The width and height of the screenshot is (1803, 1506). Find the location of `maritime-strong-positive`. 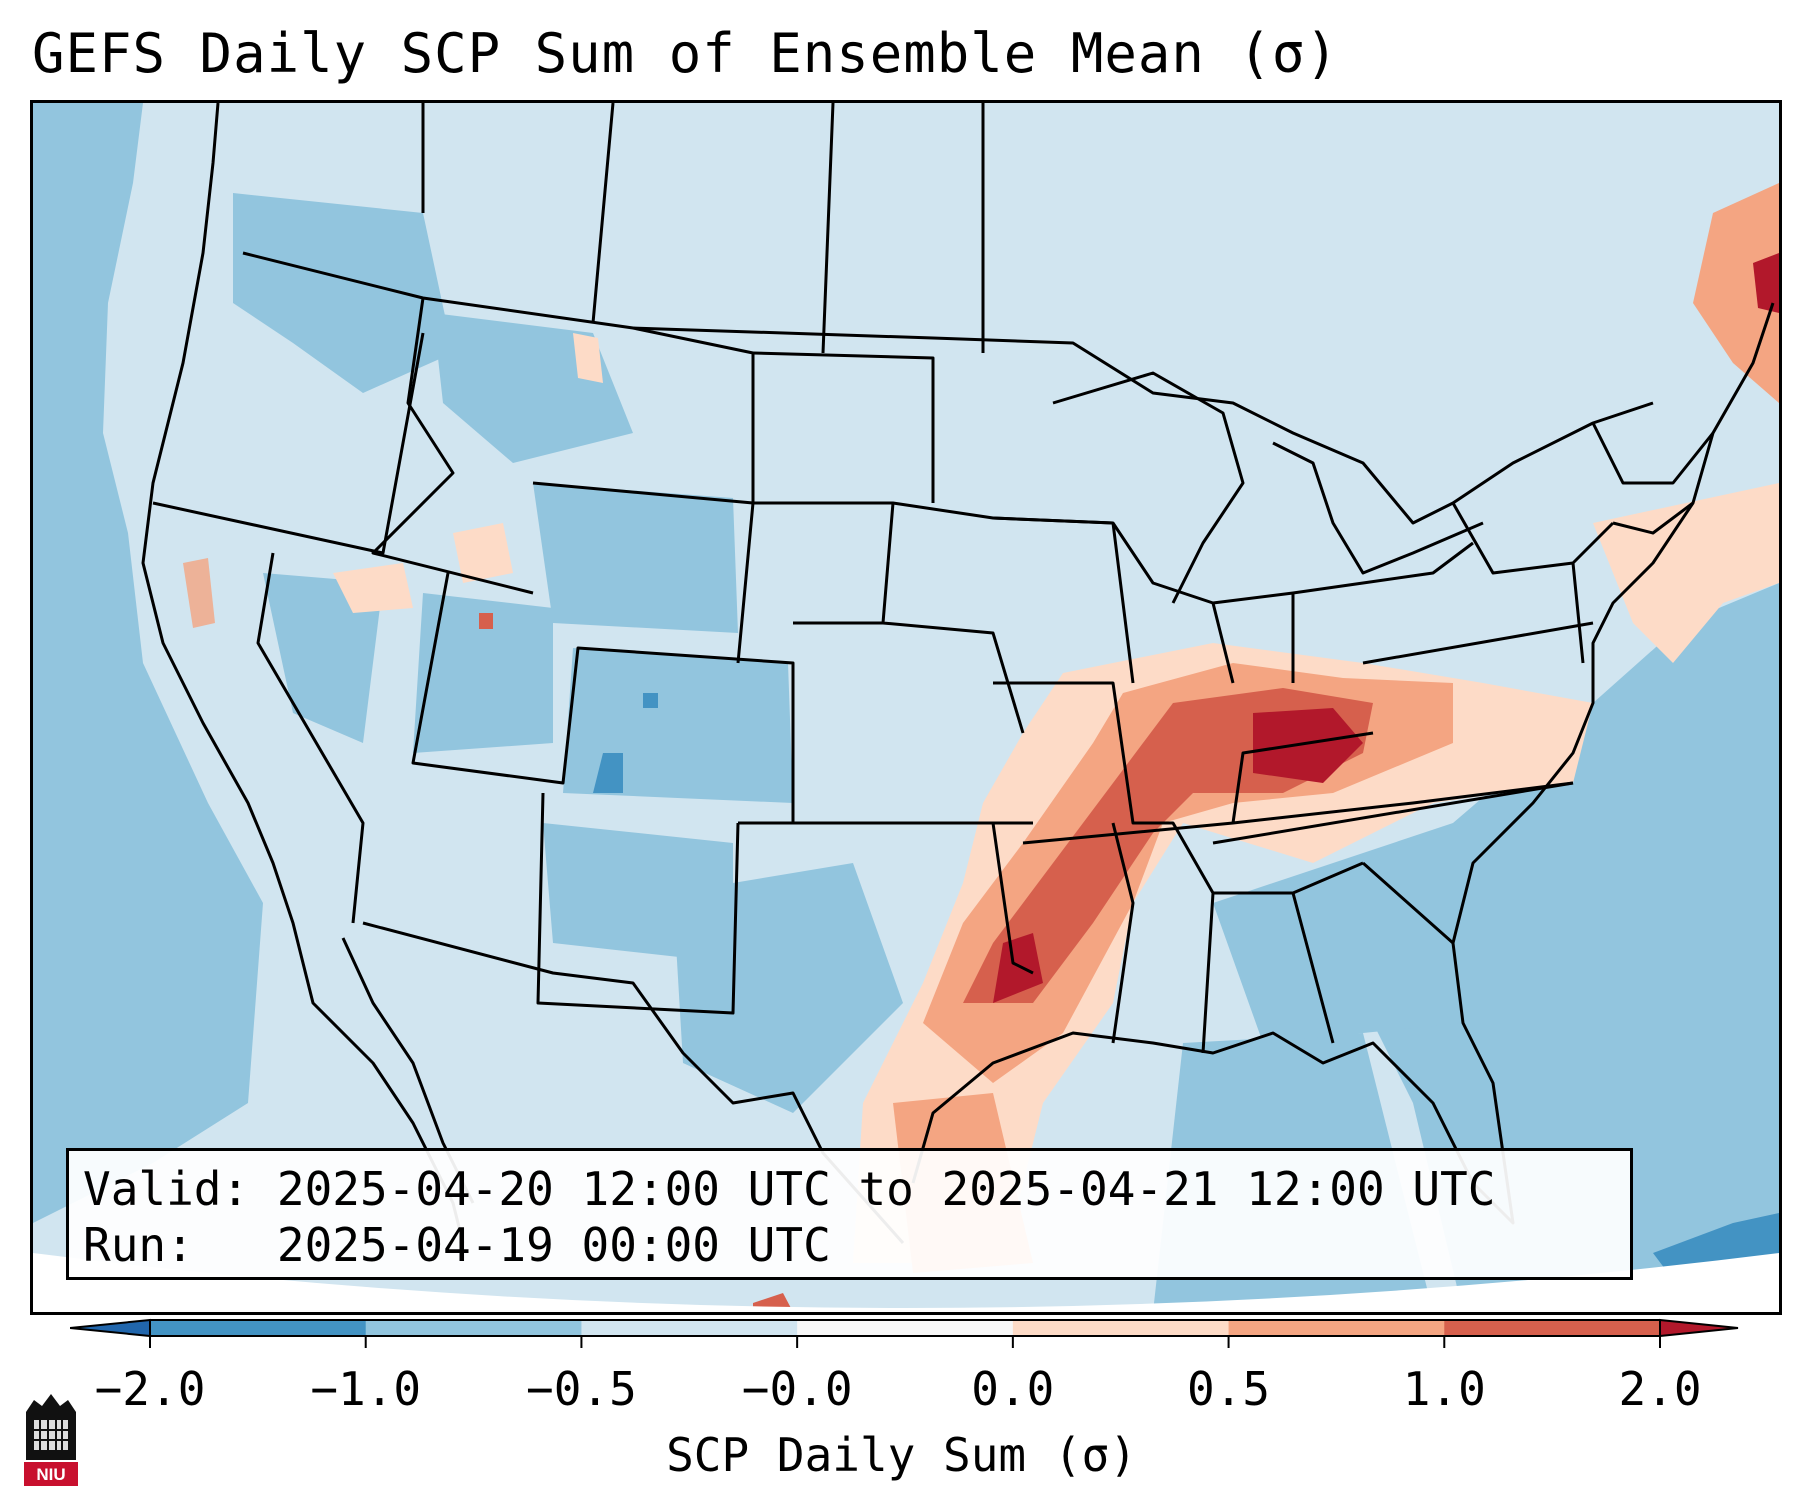

maritime-strong-positive is located at coordinates (1766, 283).